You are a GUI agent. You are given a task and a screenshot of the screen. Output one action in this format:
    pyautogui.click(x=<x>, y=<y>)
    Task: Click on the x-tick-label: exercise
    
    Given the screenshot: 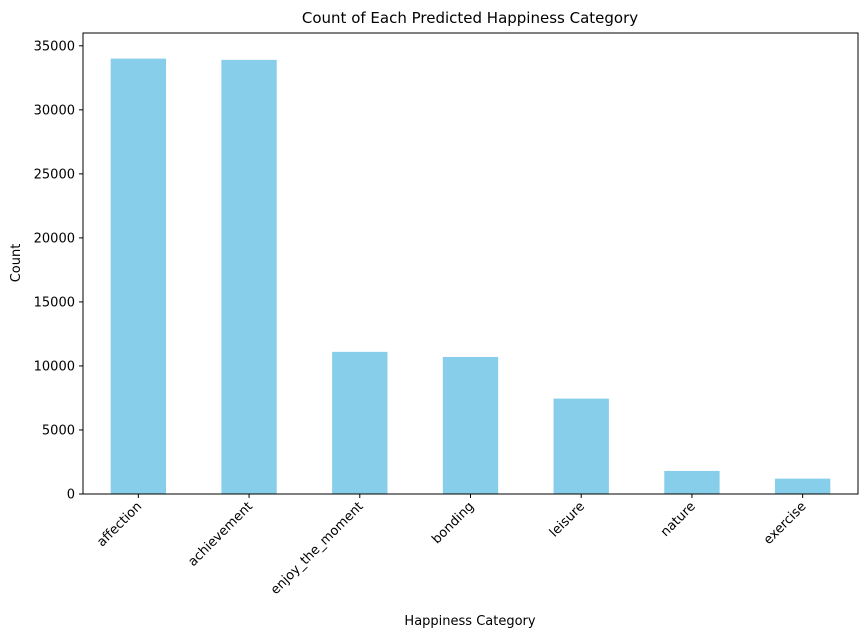 What is the action you would take?
    pyautogui.click(x=785, y=523)
    